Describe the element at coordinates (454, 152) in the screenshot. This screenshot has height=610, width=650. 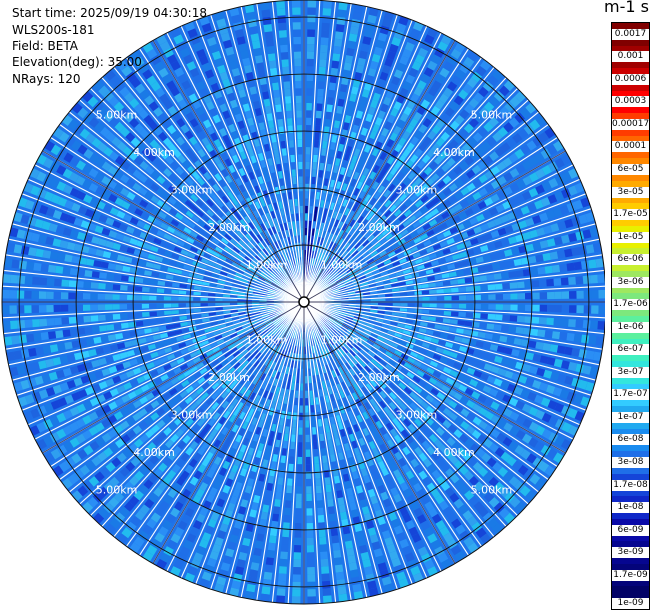
I see `range-ring-label: 4.00km` at that location.